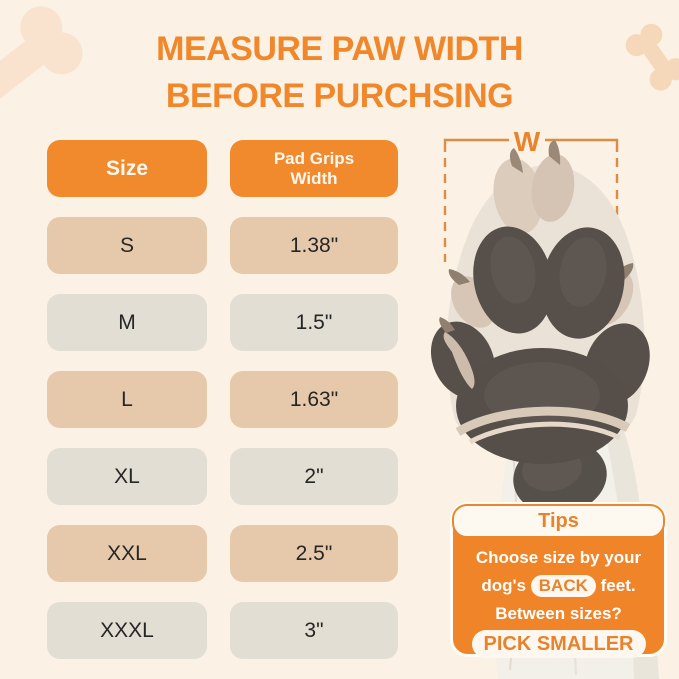 This screenshot has width=679, height=679. Describe the element at coordinates (314, 322) in the screenshot. I see `table-row-m-width: 1.5"` at that location.